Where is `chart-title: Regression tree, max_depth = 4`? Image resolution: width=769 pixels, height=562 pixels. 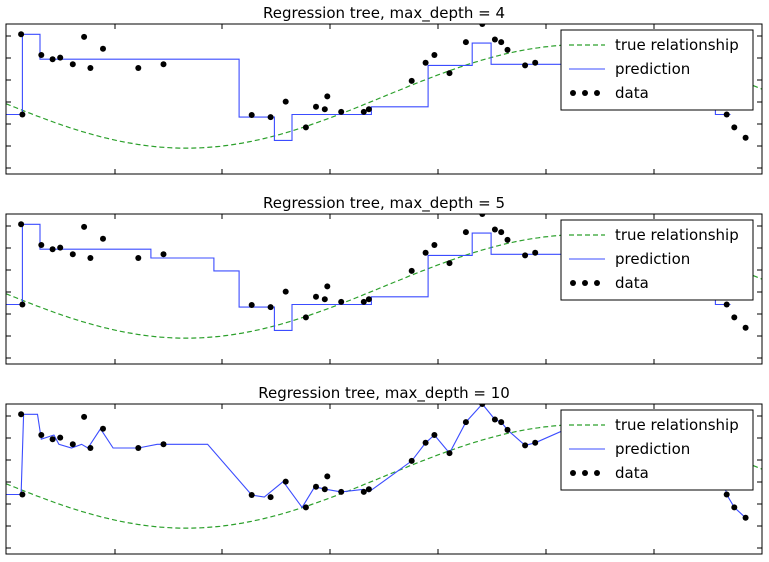 chart-title: Regression tree, max_depth = 4 is located at coordinates (384, 13).